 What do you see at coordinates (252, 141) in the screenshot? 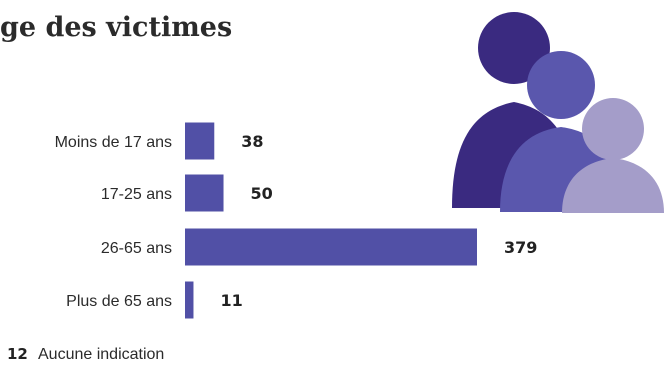
I see `value-label-moins-de-17-ans: 38` at bounding box center [252, 141].